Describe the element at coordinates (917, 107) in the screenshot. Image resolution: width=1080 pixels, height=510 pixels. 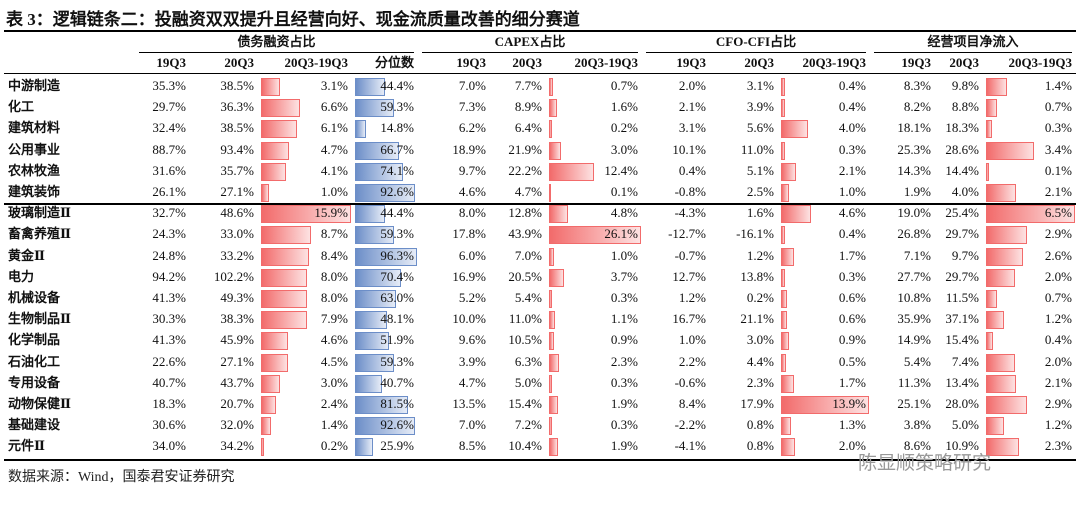
I see `cell: 8.2%` at that location.